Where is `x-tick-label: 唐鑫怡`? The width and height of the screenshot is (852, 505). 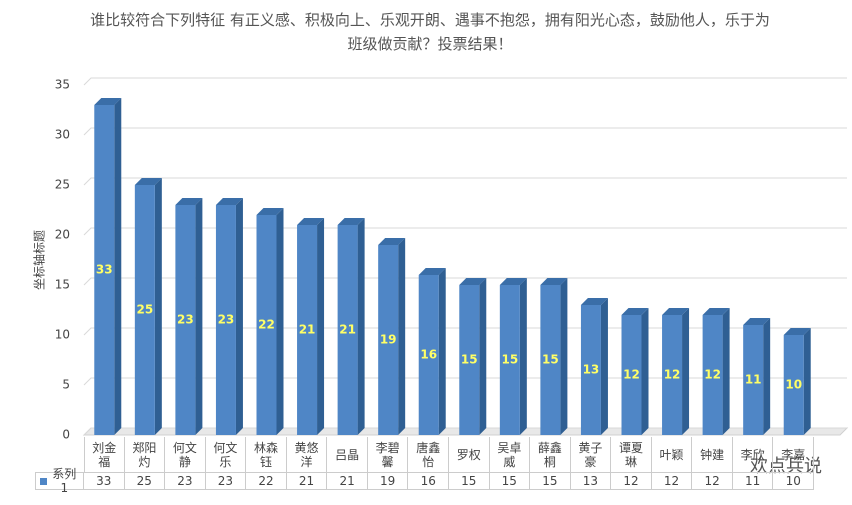
x-tick-label: 唐鑫怡 is located at coordinates (428, 454).